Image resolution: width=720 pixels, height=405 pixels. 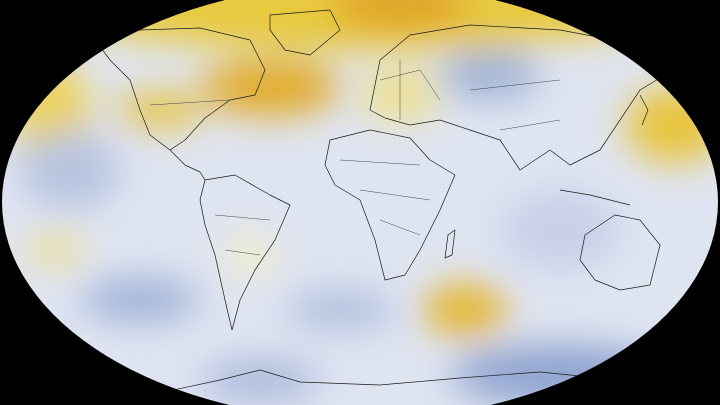 I want to click on siberia-cool, so click(x=490, y=75).